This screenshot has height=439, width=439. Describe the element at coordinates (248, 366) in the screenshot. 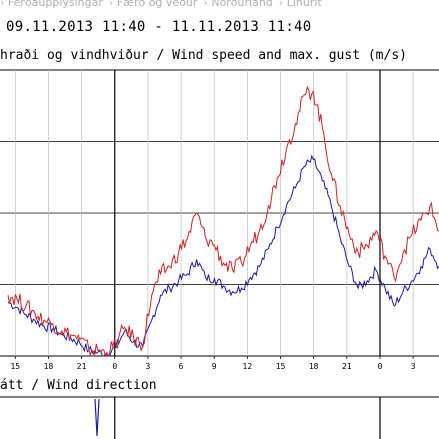

I see `x-tick-label: 12` at that location.